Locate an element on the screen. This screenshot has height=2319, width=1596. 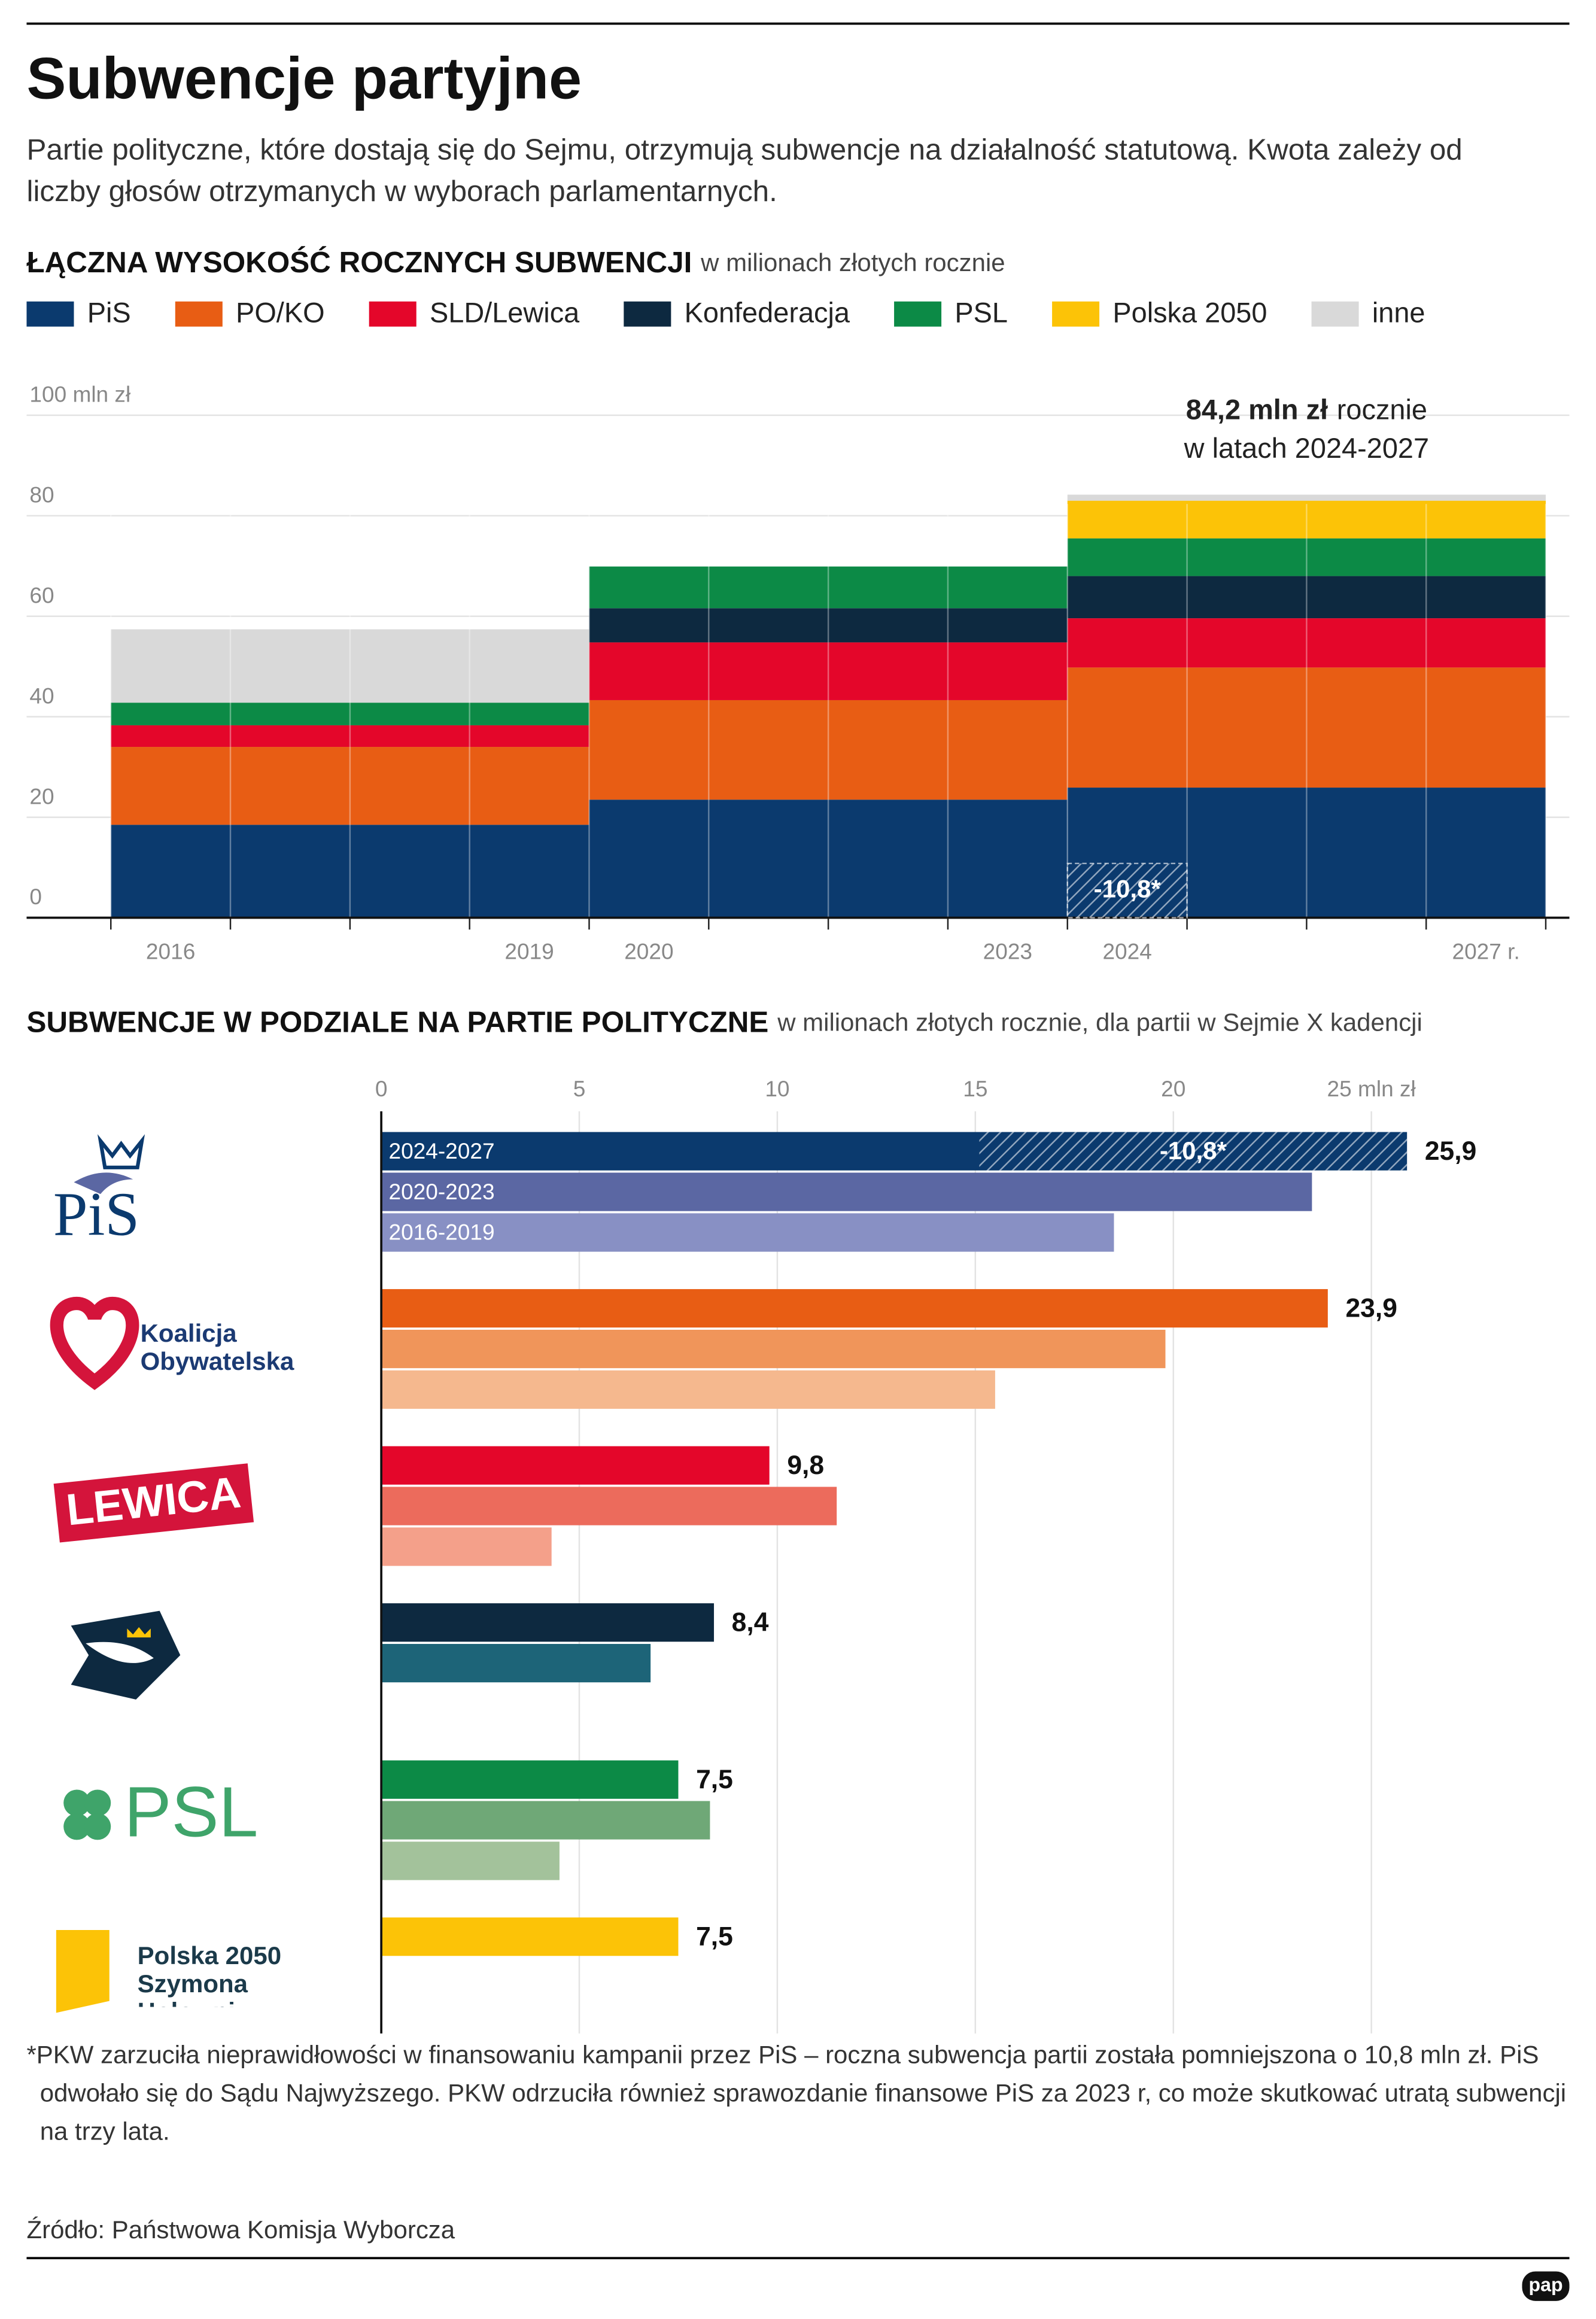
legend-label: PO/KO is located at coordinates (280, 312).